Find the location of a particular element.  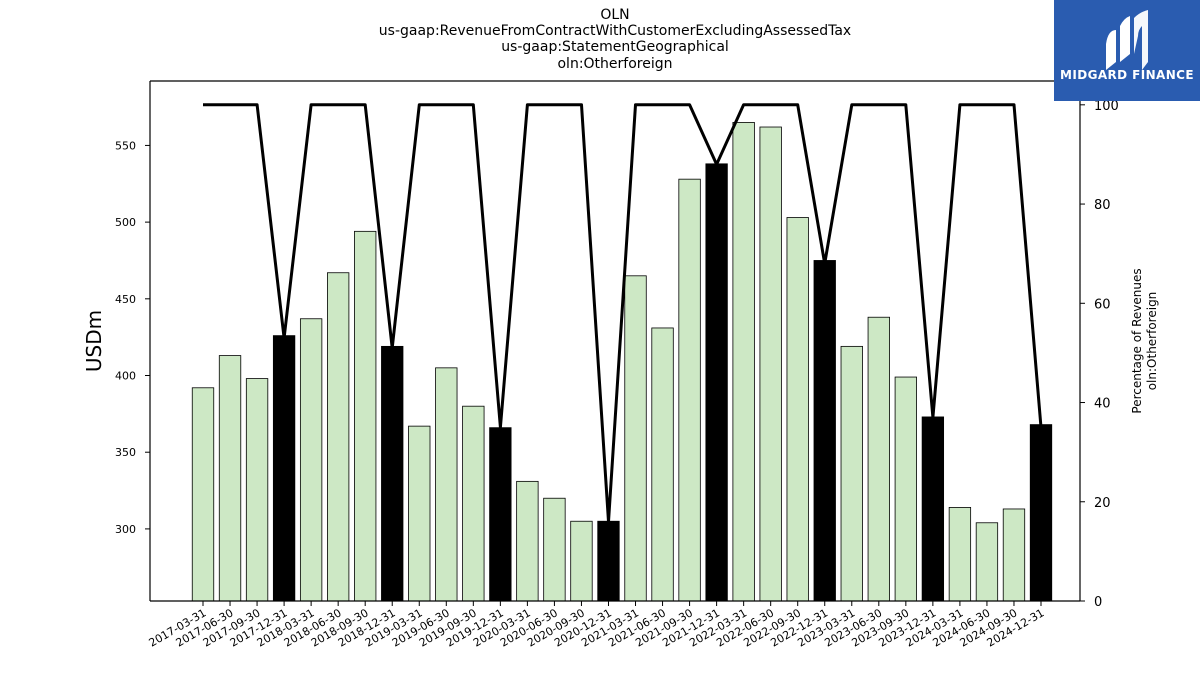

y2-tick-label: 100 is located at coordinates (1106, 106).